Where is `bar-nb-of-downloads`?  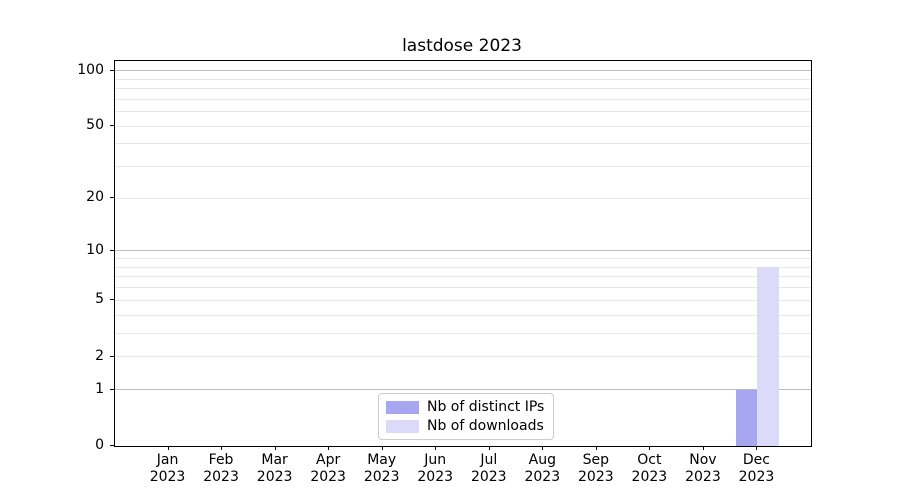
bar-nb-of-downloads is located at coordinates (768, 356).